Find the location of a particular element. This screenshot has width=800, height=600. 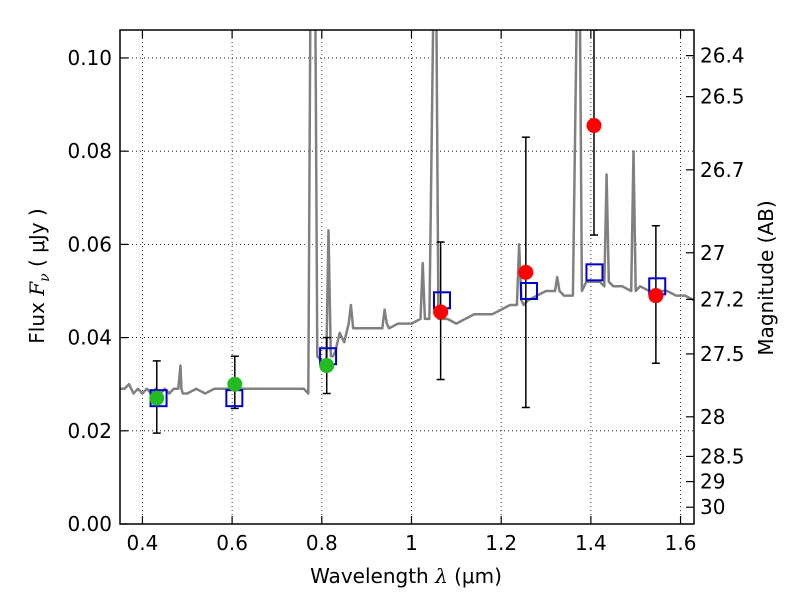

x-tick-label: 1.4 is located at coordinates (591, 543).